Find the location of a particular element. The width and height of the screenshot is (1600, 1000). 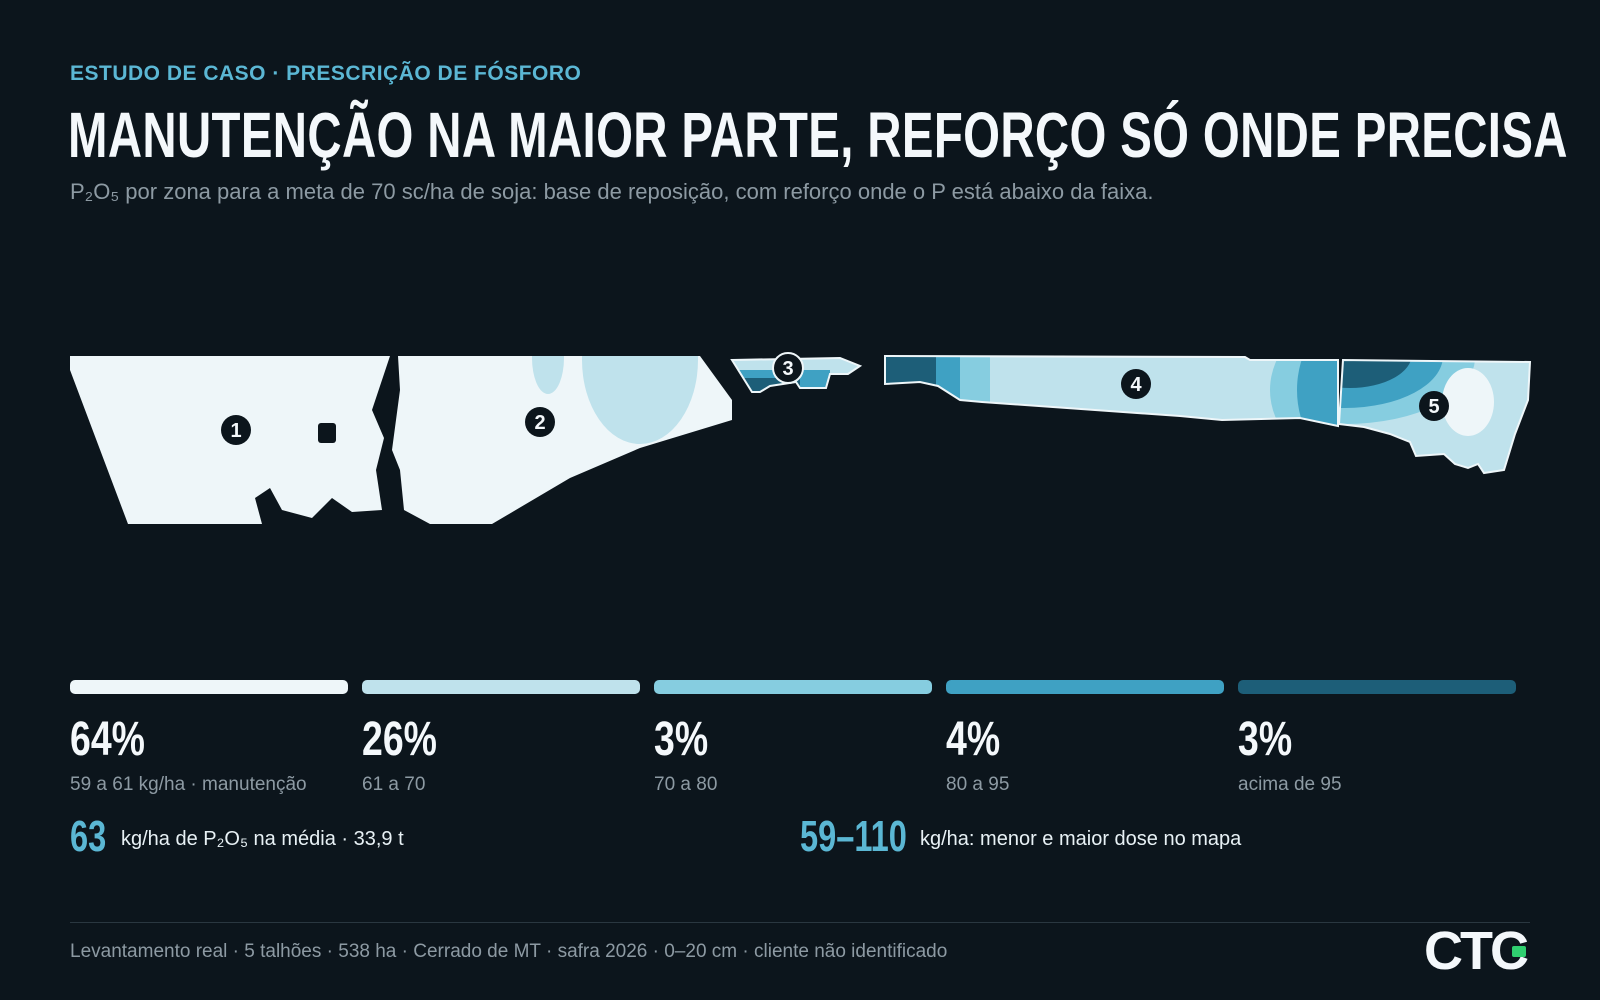

legend-range-5: acima de 95 is located at coordinates (1290, 784).